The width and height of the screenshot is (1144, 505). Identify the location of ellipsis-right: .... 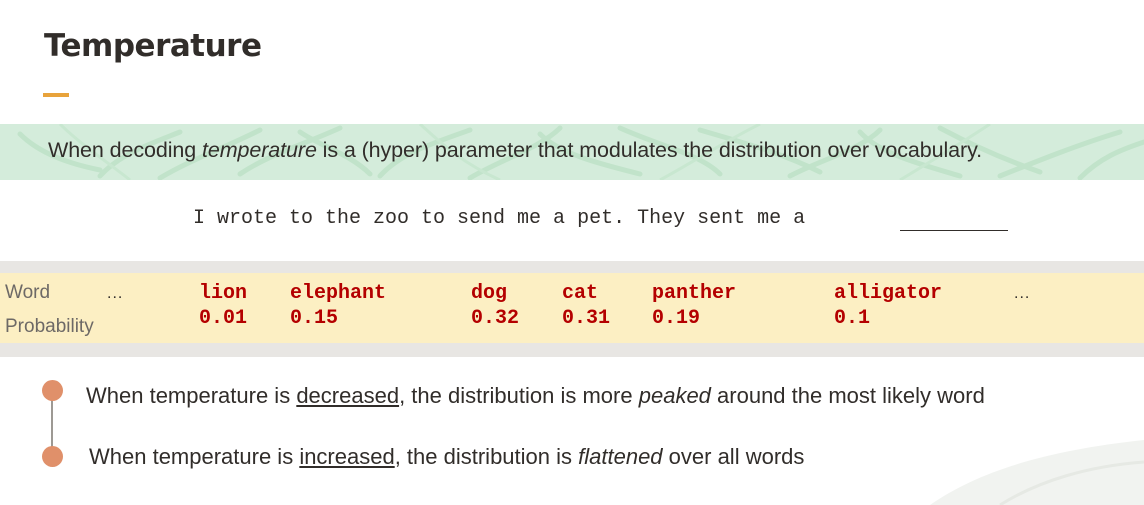
(1022, 293).